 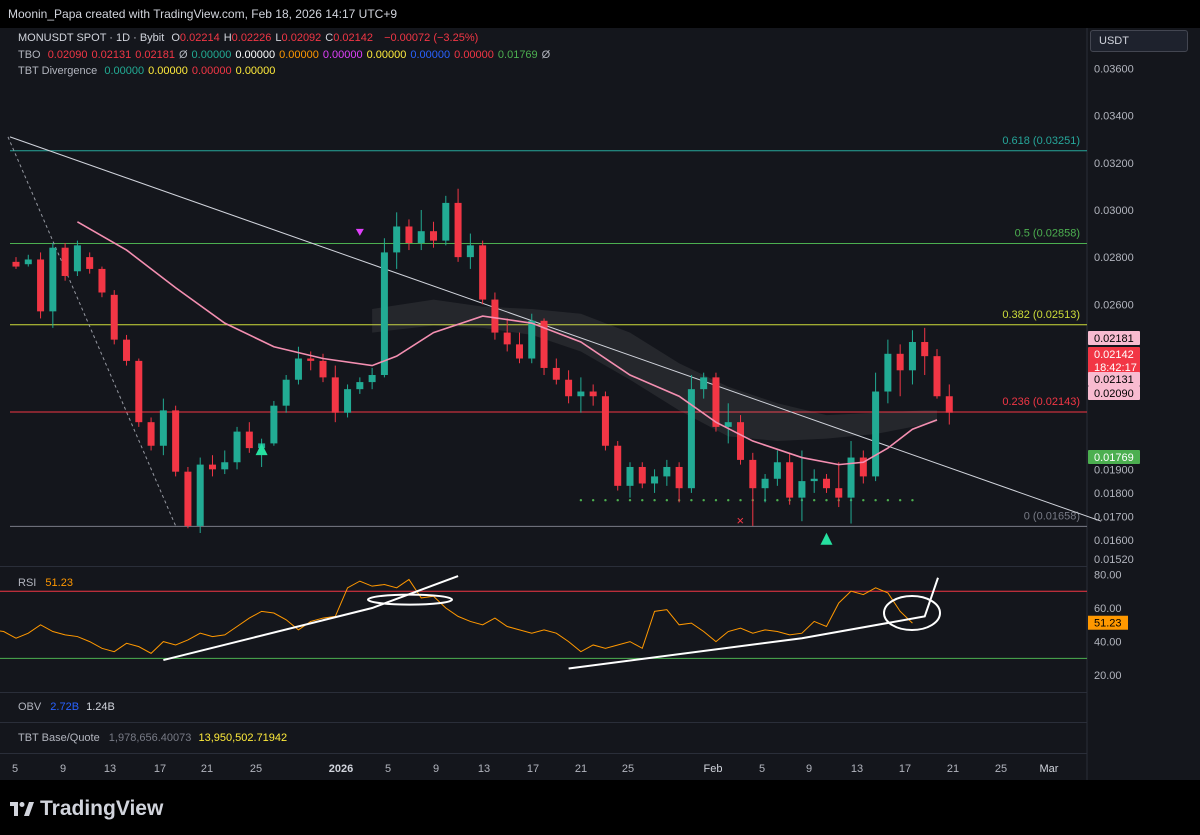 What do you see at coordinates (1041, 402) in the screenshot?
I see `fib-level-label: 0.236 (0.02143)` at bounding box center [1041, 402].